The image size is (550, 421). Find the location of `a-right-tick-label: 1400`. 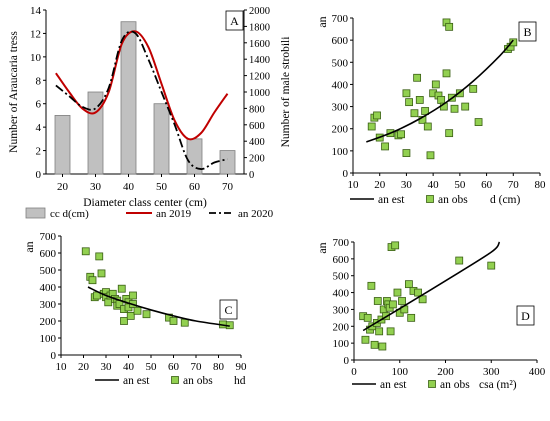

a-right-tick-label: 1400 is located at coordinates (259, 60).